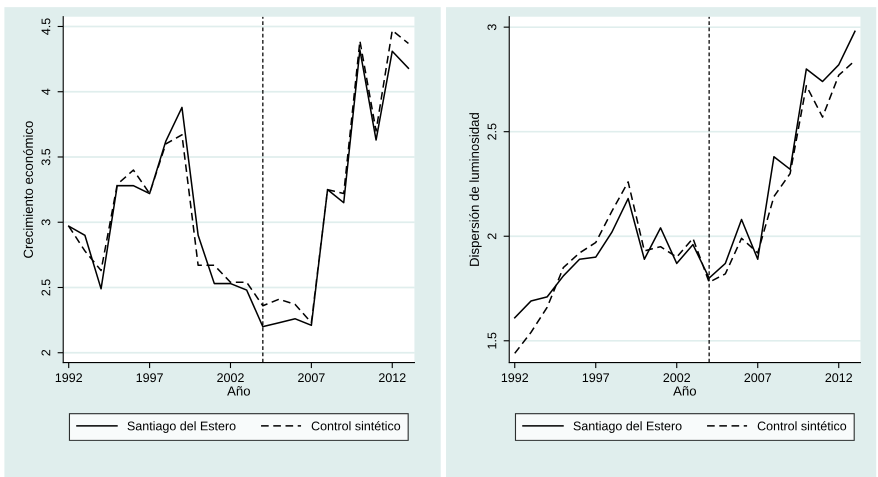  I want to click on y-tick-label: 3.5, so click(45, 157).